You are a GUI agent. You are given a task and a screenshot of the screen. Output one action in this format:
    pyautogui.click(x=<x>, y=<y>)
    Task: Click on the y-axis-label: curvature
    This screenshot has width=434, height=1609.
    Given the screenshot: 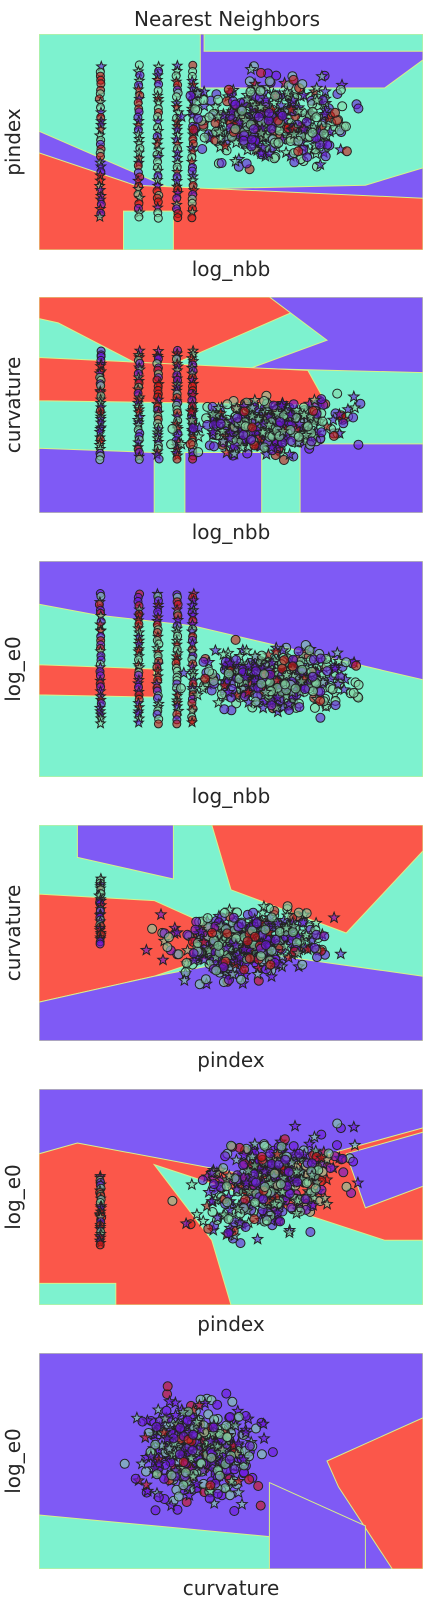 What is the action you would take?
    pyautogui.click(x=13, y=933)
    